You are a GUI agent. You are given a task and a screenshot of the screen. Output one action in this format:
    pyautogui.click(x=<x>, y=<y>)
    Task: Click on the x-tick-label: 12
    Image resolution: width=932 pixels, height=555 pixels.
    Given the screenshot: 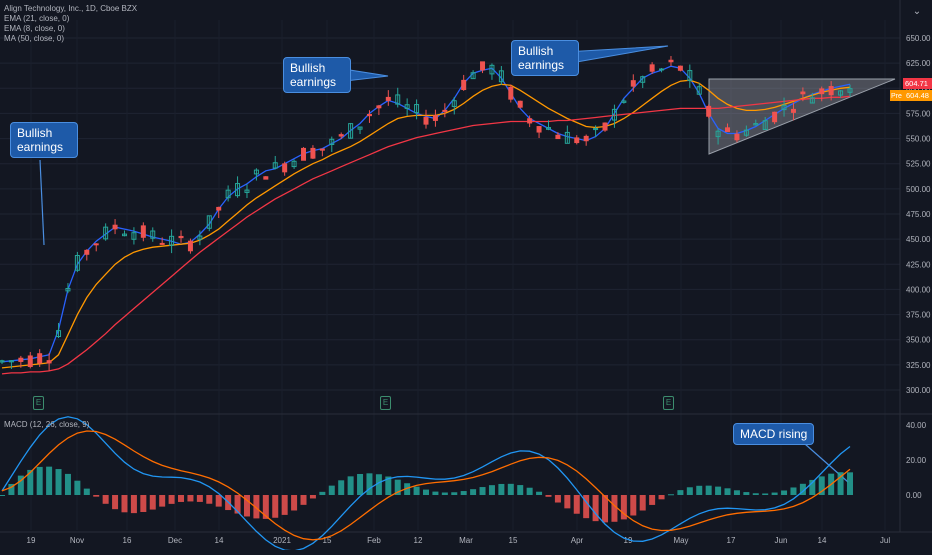 What is the action you would take?
    pyautogui.click(x=418, y=540)
    